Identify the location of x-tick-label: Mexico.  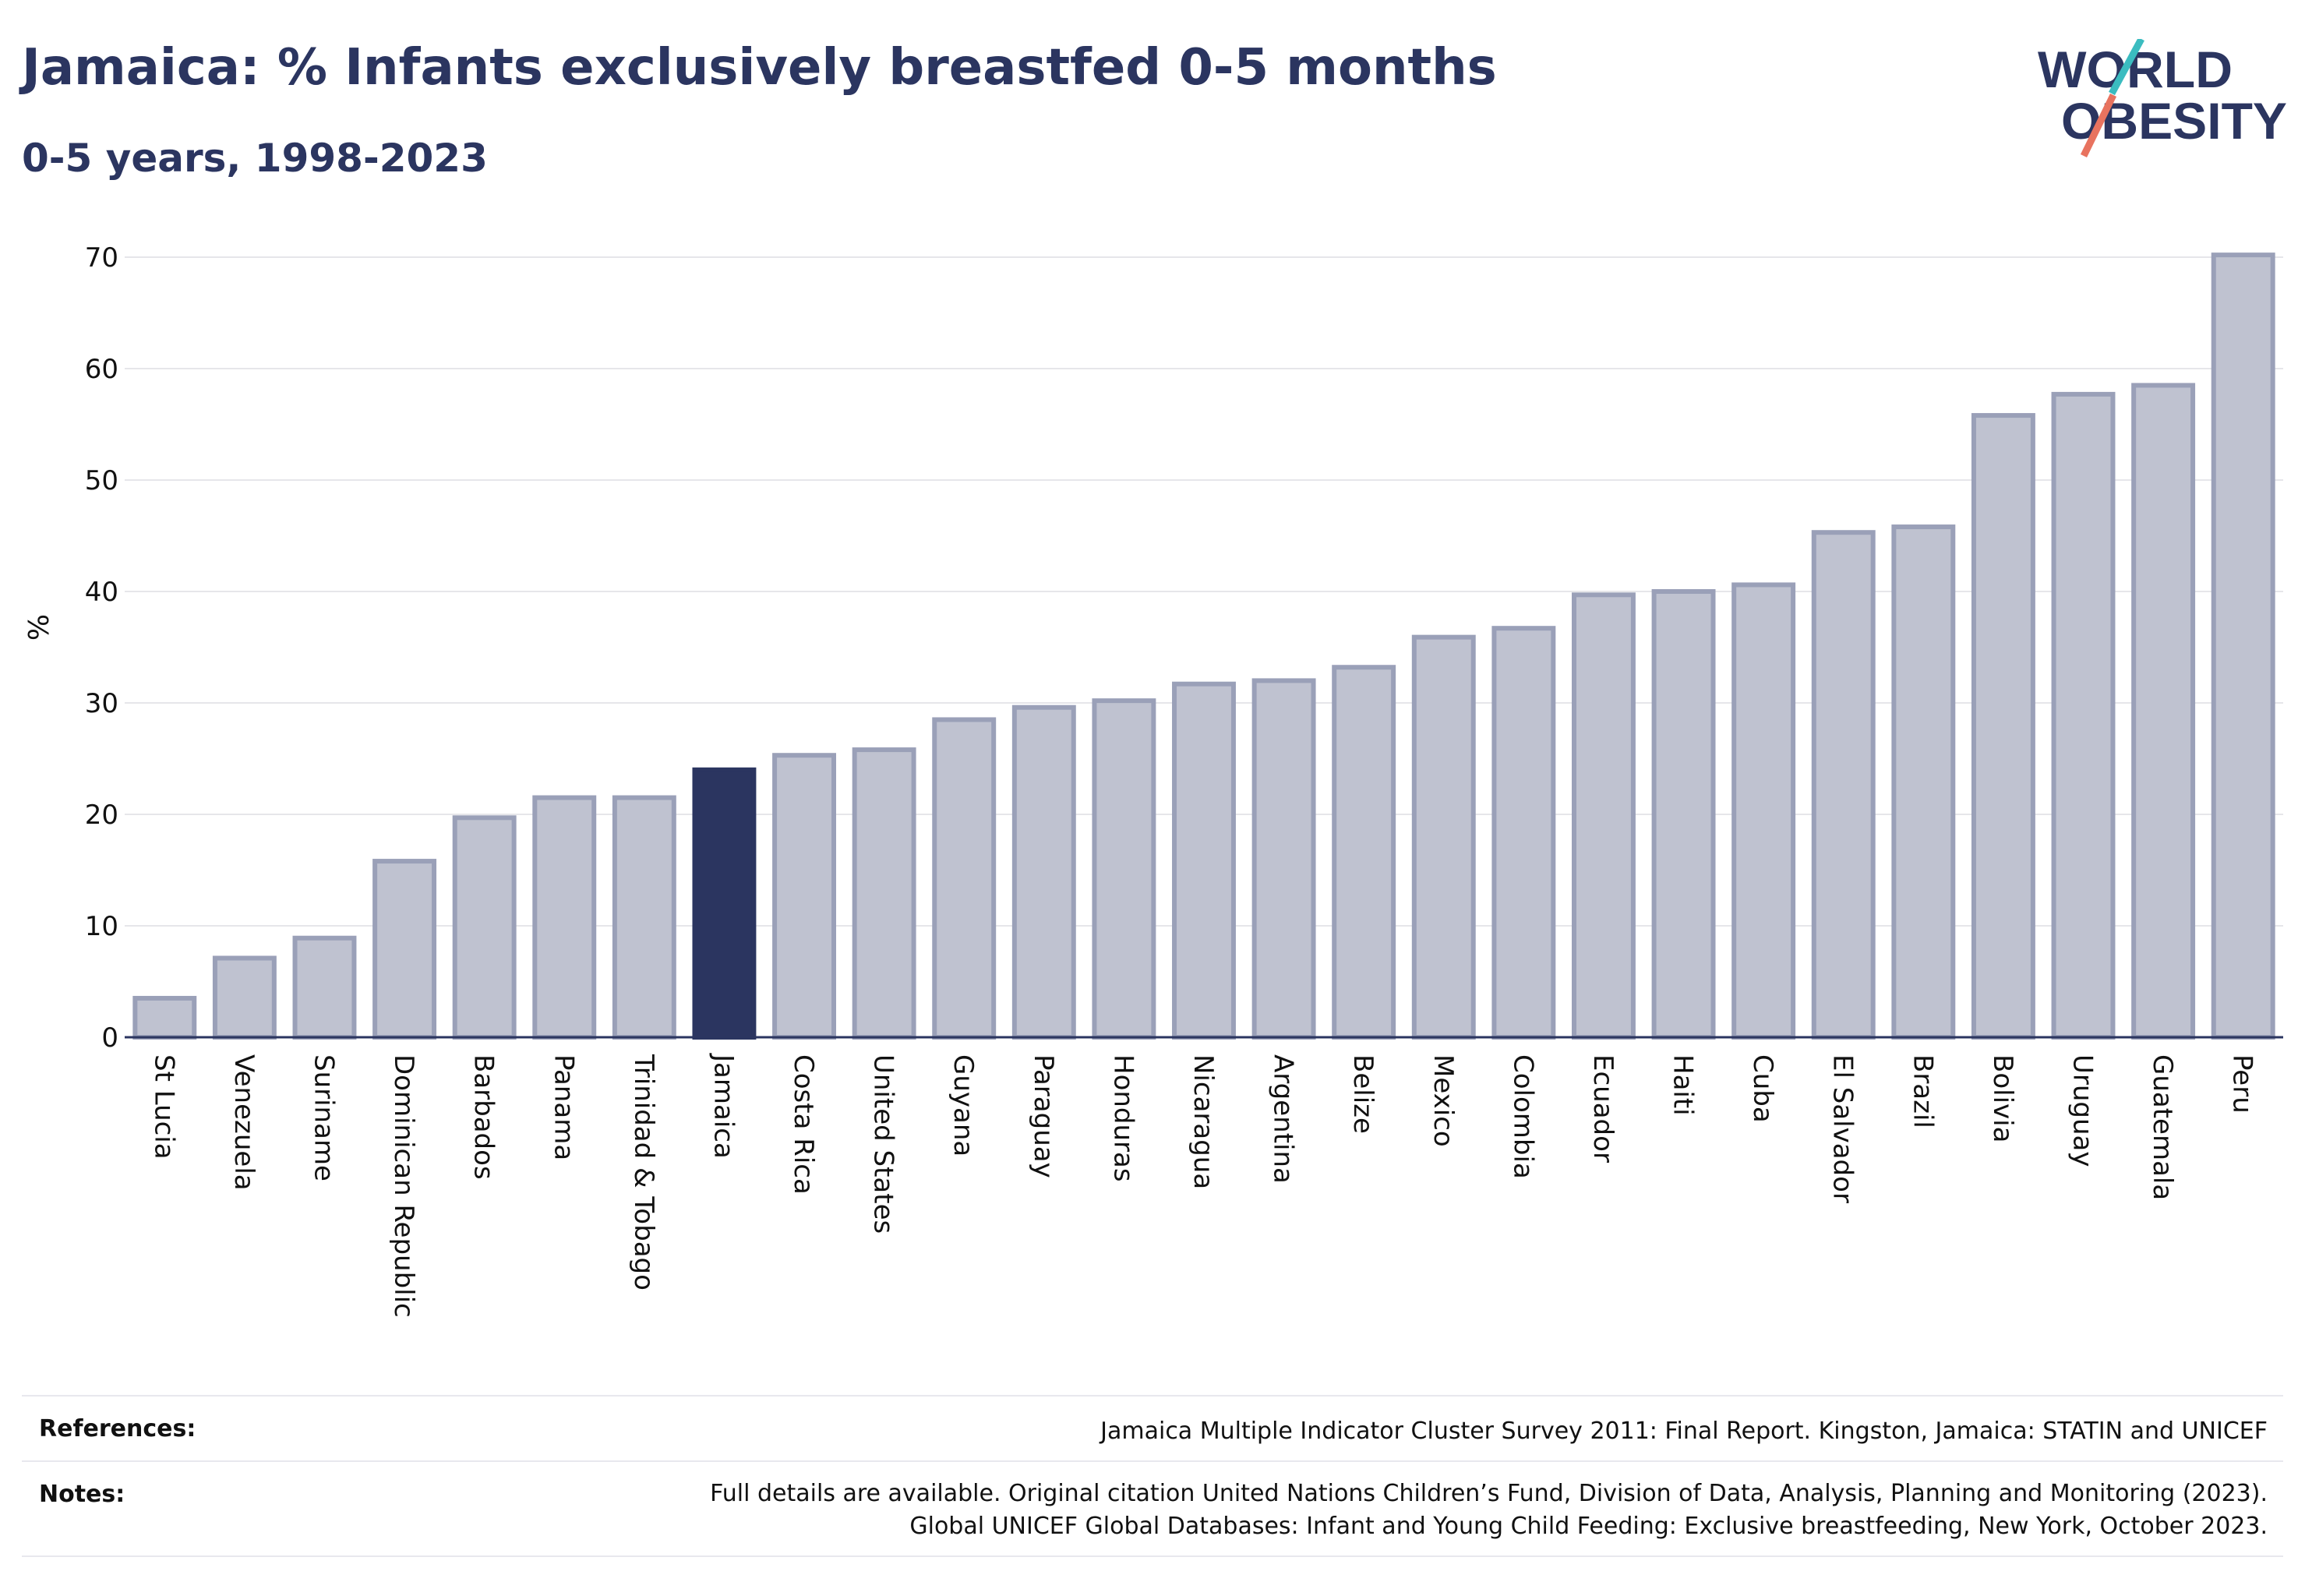
(1443, 1100).